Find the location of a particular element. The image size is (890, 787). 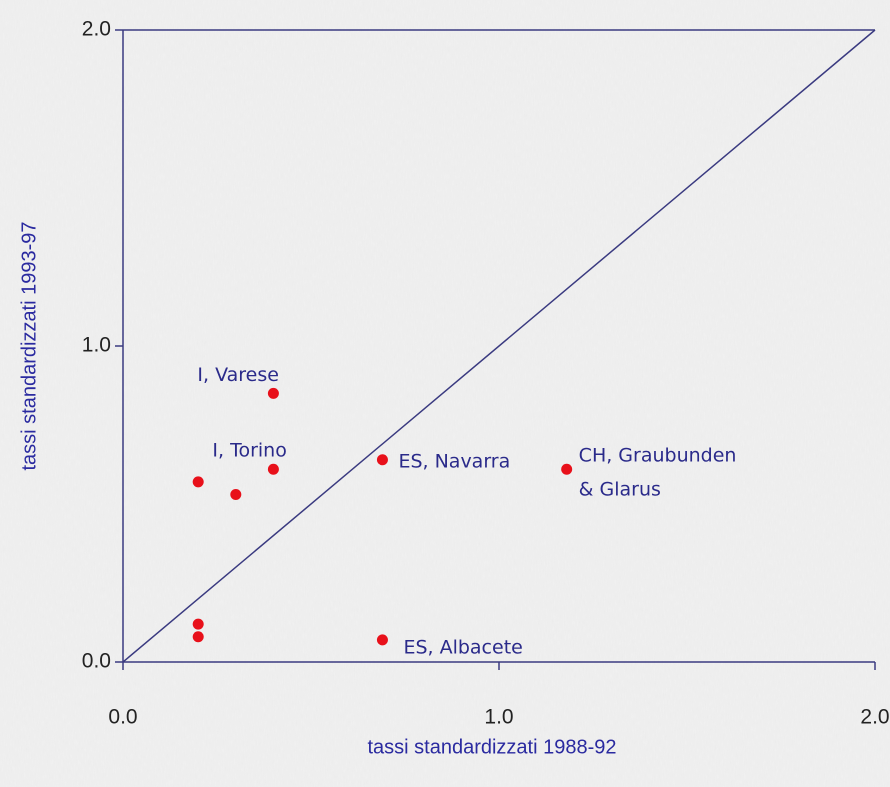

y-axis-label: tassi standardizzati 1993-97 is located at coordinates (29, 345).